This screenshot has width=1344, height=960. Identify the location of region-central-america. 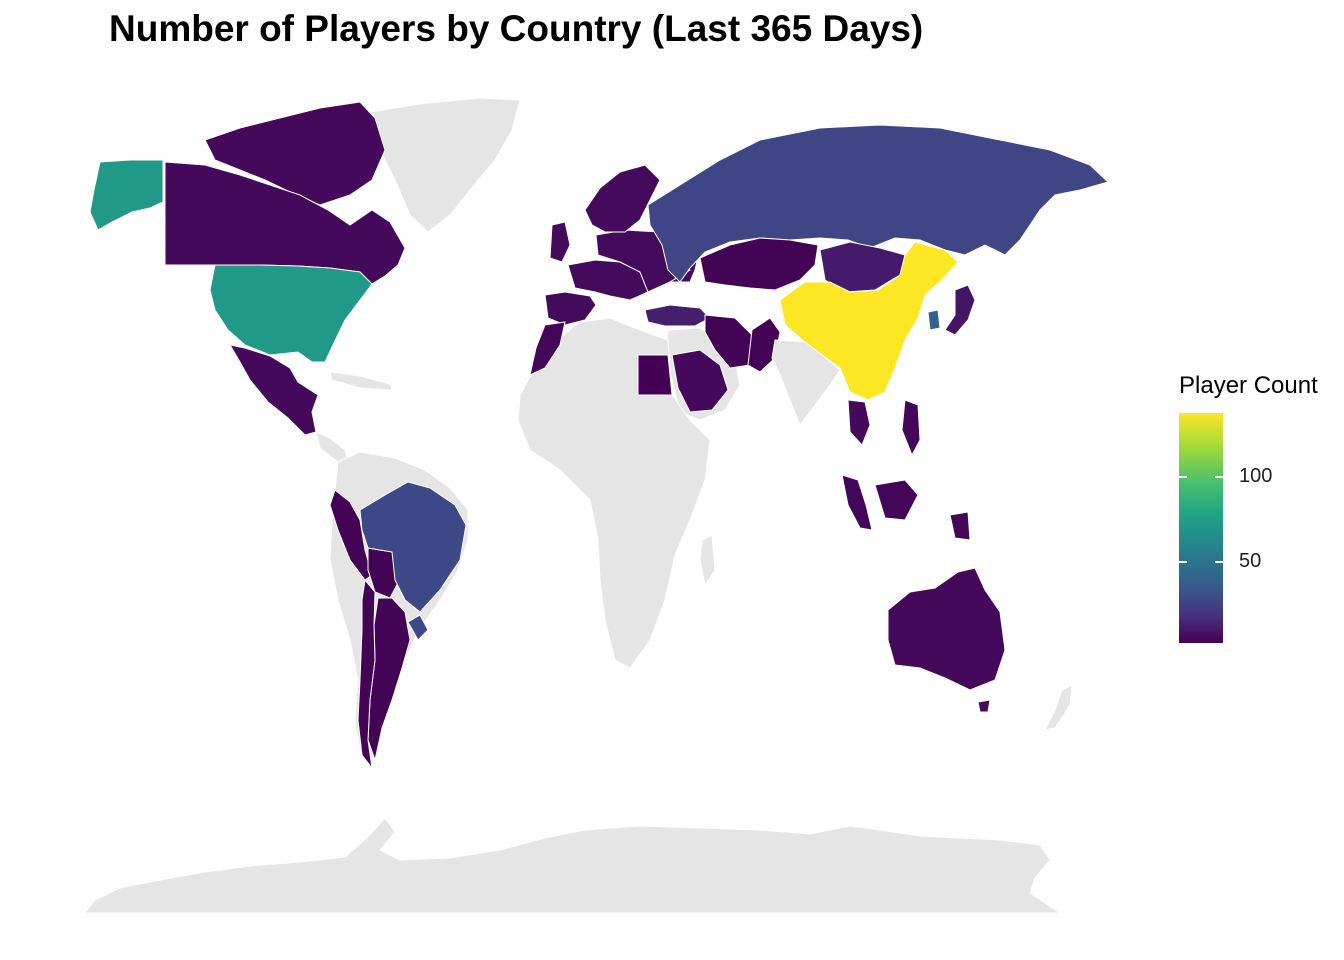
(332, 447).